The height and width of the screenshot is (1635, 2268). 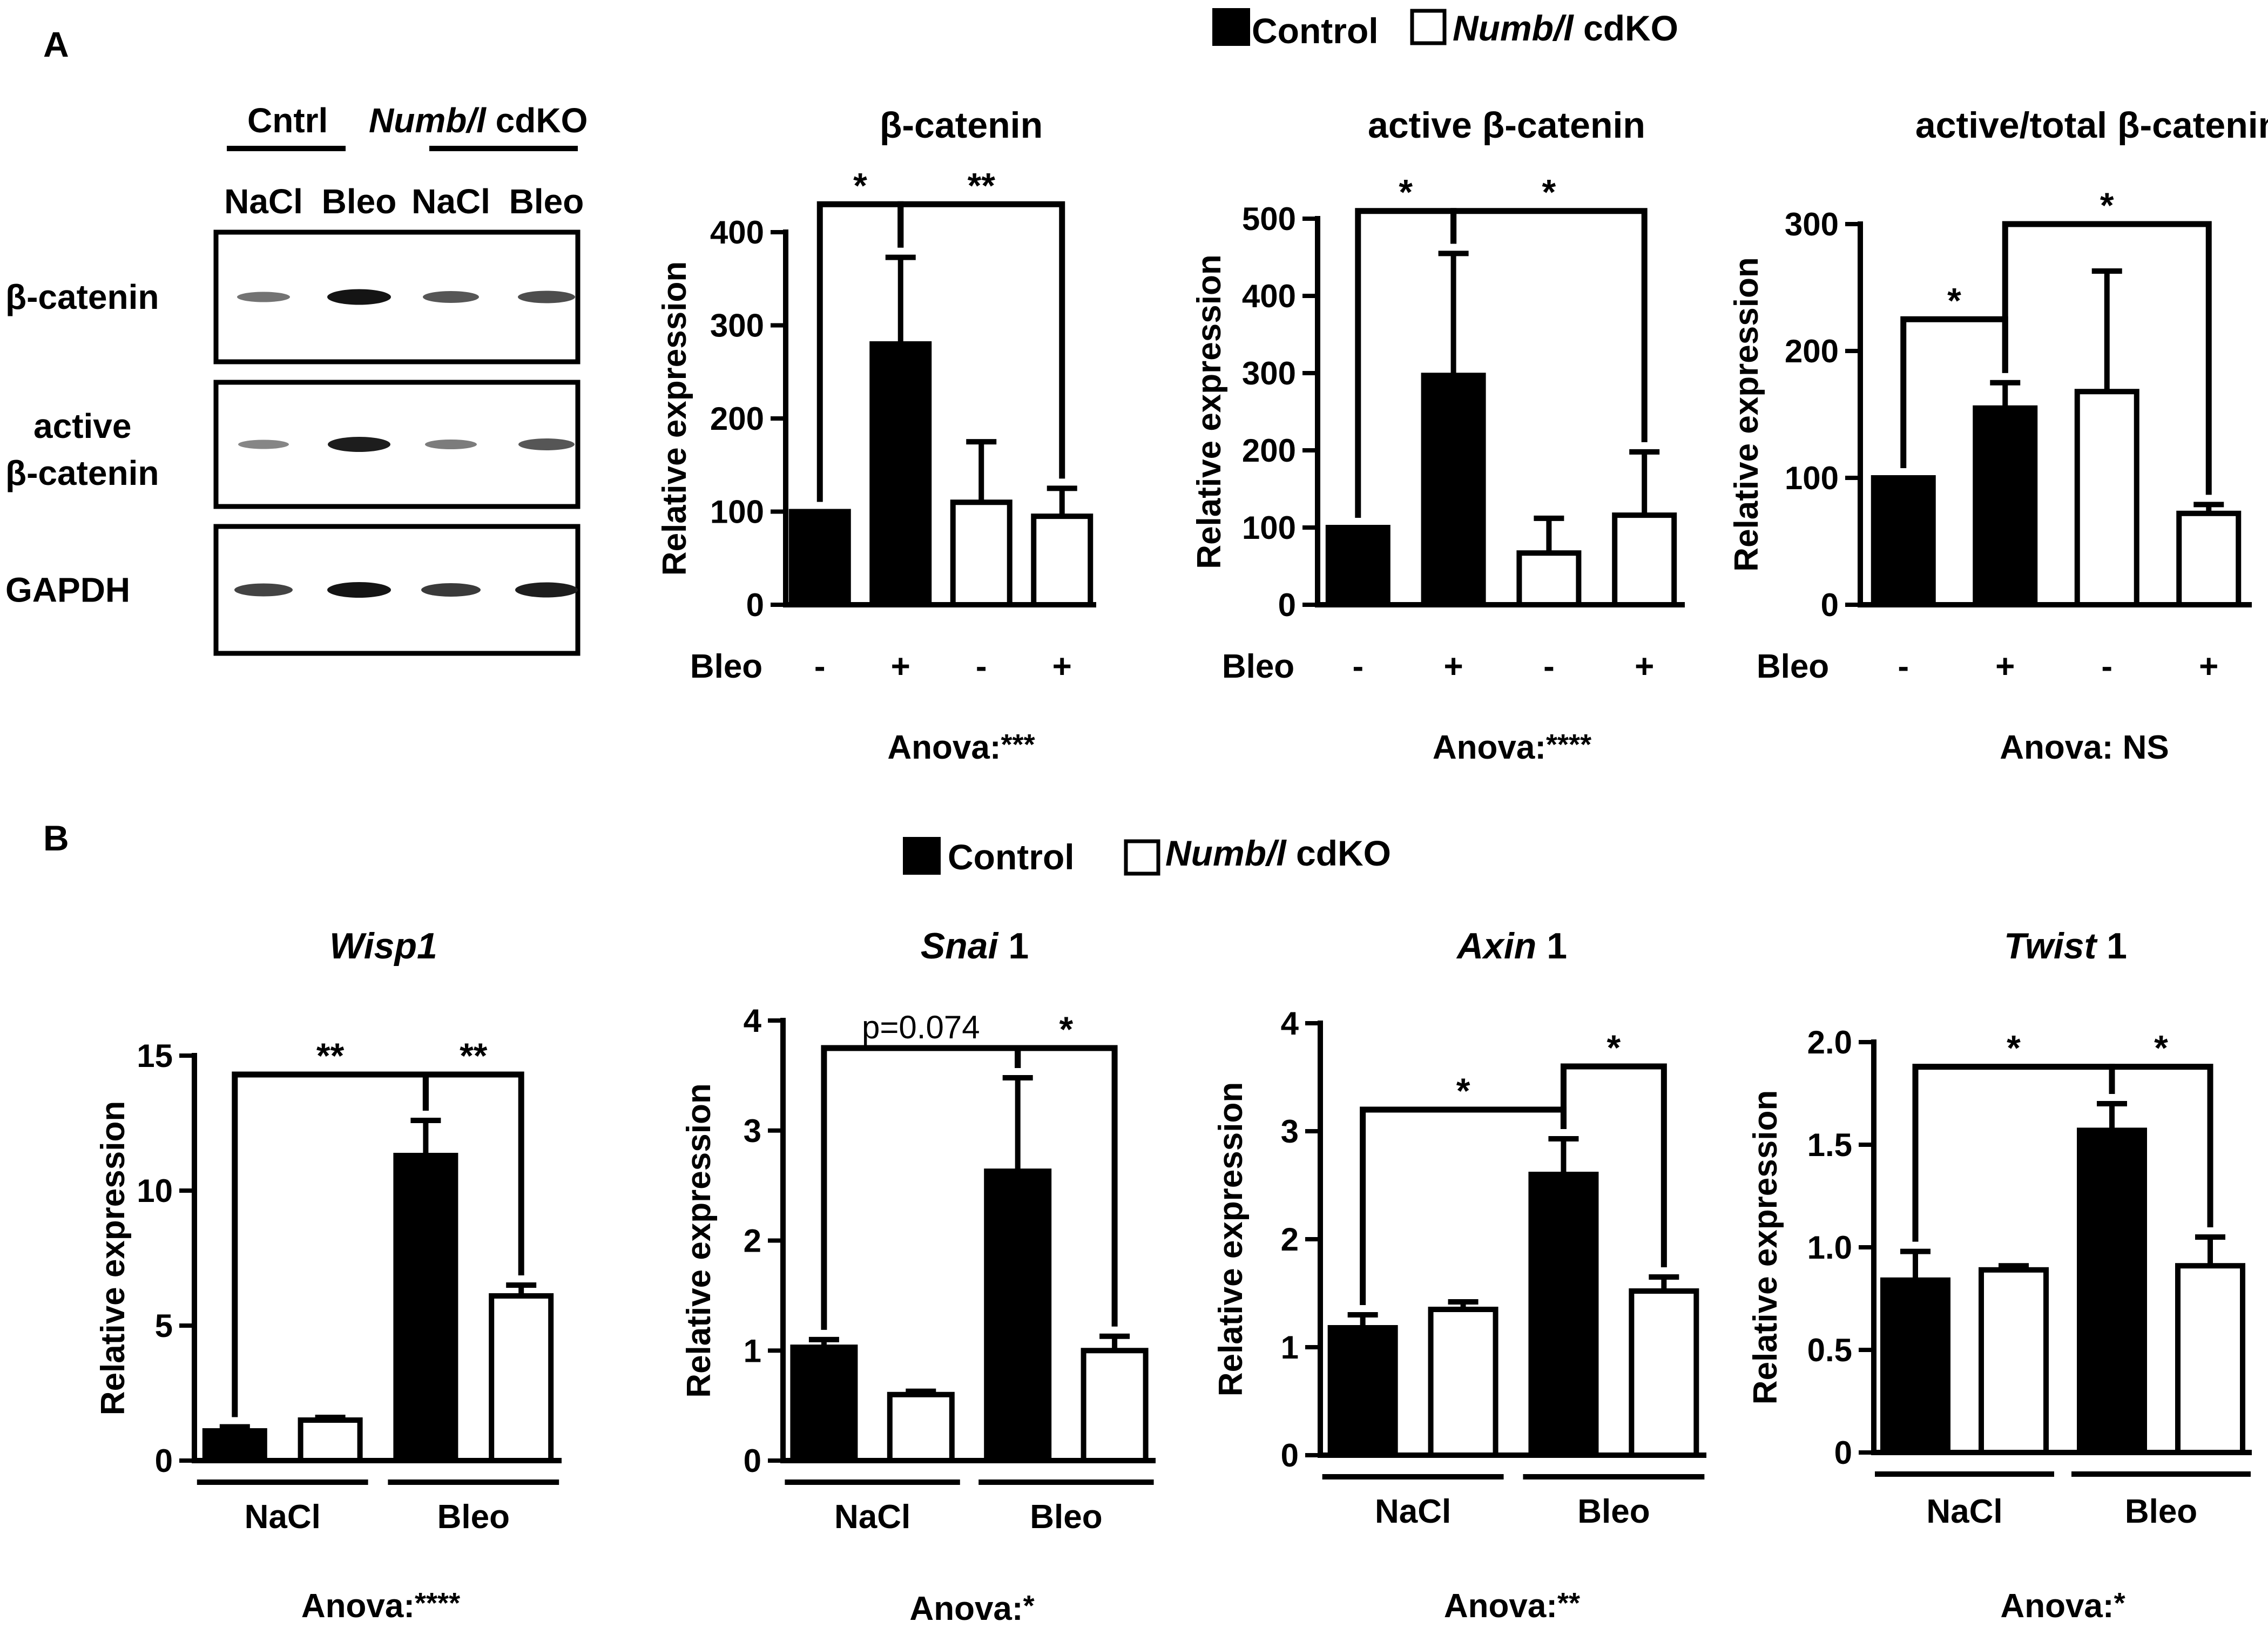 What do you see at coordinates (2091, 125) in the screenshot?
I see `chart-title: active/total β-catenin` at bounding box center [2091, 125].